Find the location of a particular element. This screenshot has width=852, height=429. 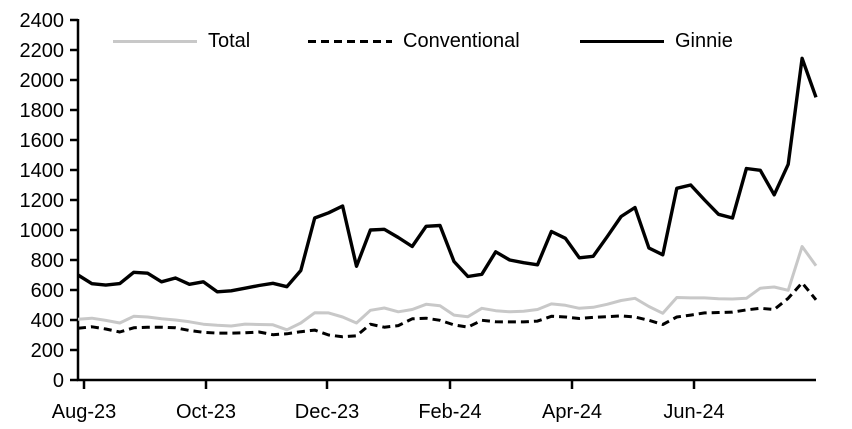

x-axis-tick-label: Apr-24 is located at coordinates (572, 412).